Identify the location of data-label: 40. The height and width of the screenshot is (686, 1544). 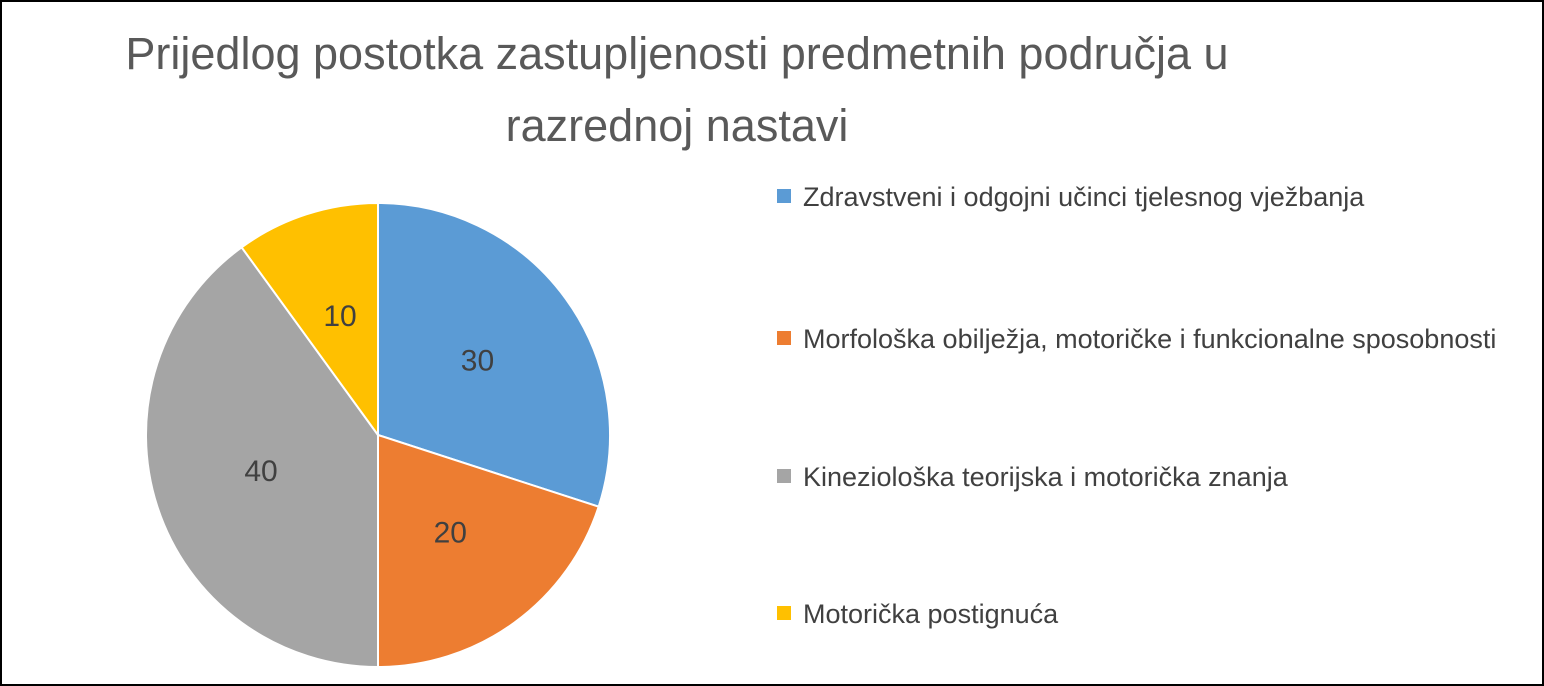
(260, 471).